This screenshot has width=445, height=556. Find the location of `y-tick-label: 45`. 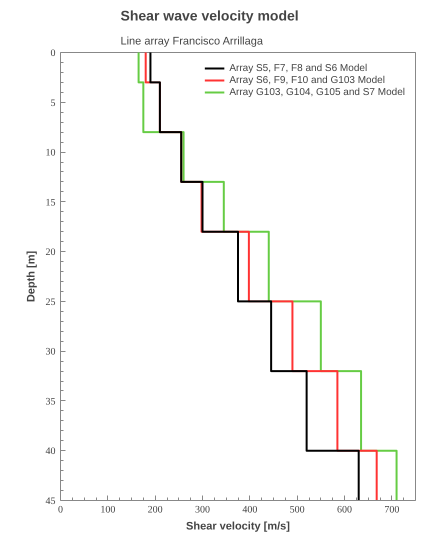

y-tick-label: 45 is located at coordinates (51, 501).